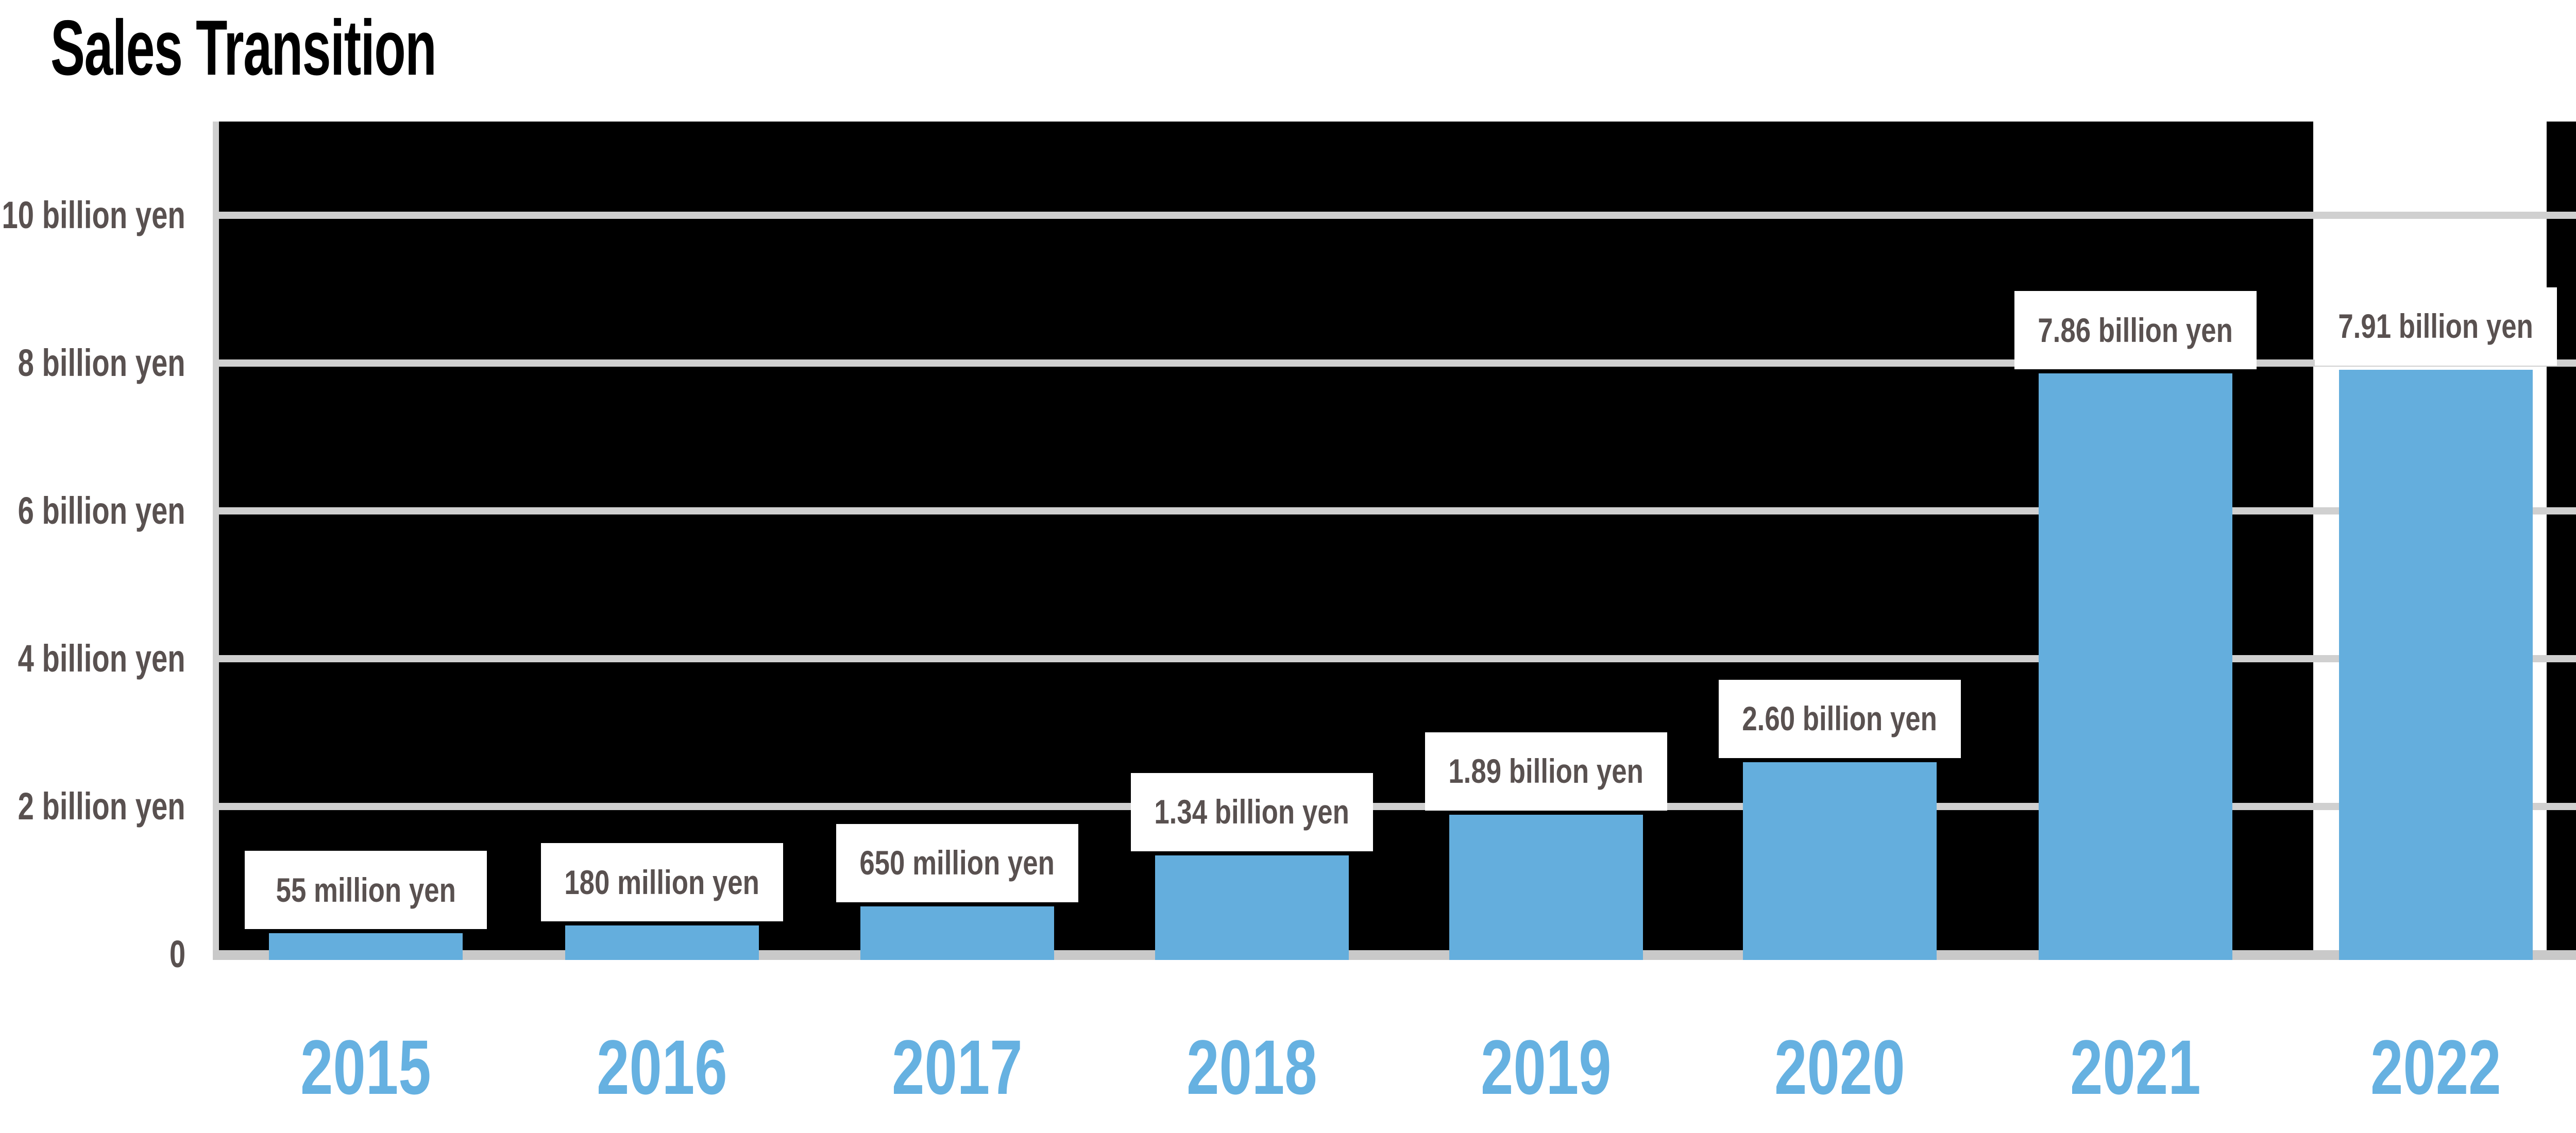 This screenshot has height=1133, width=2576. I want to click on year-text: 2019, so click(1546, 1067).